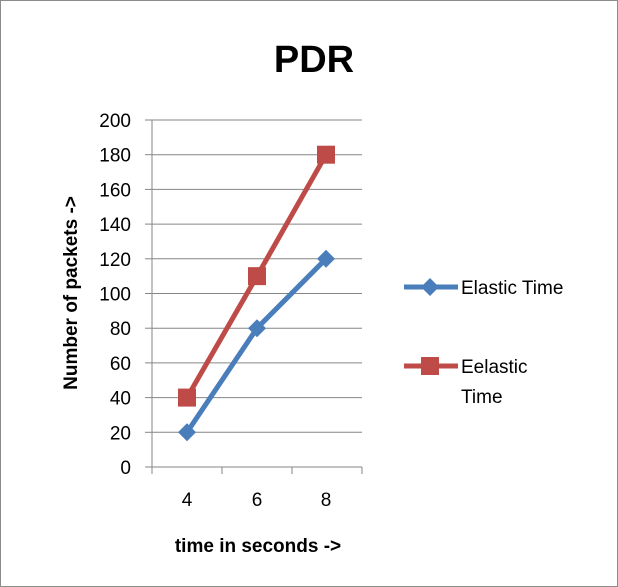 The image size is (618, 587). What do you see at coordinates (115, 156) in the screenshot?
I see `y-tick-label: 180` at bounding box center [115, 156].